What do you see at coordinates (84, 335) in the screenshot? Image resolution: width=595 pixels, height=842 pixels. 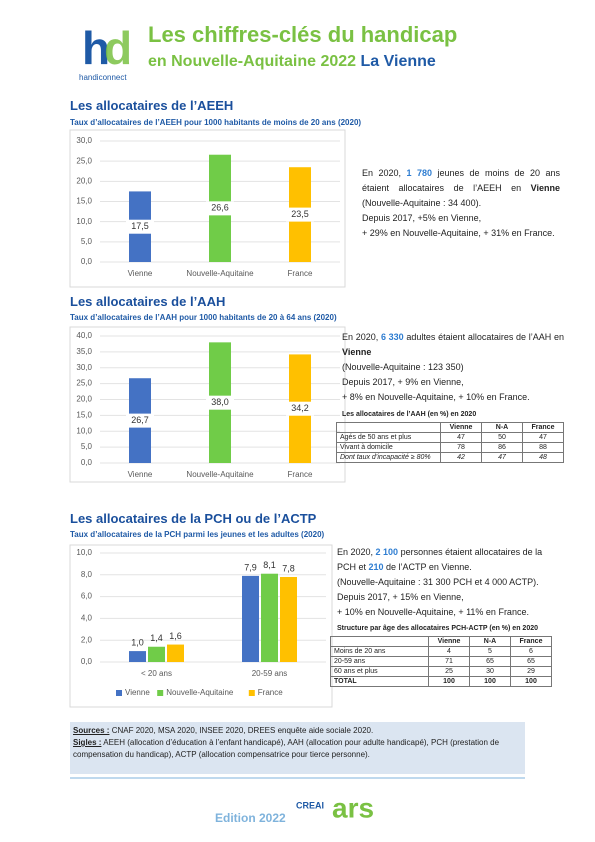 I see `y-tick-label: 40,0` at bounding box center [84, 335].